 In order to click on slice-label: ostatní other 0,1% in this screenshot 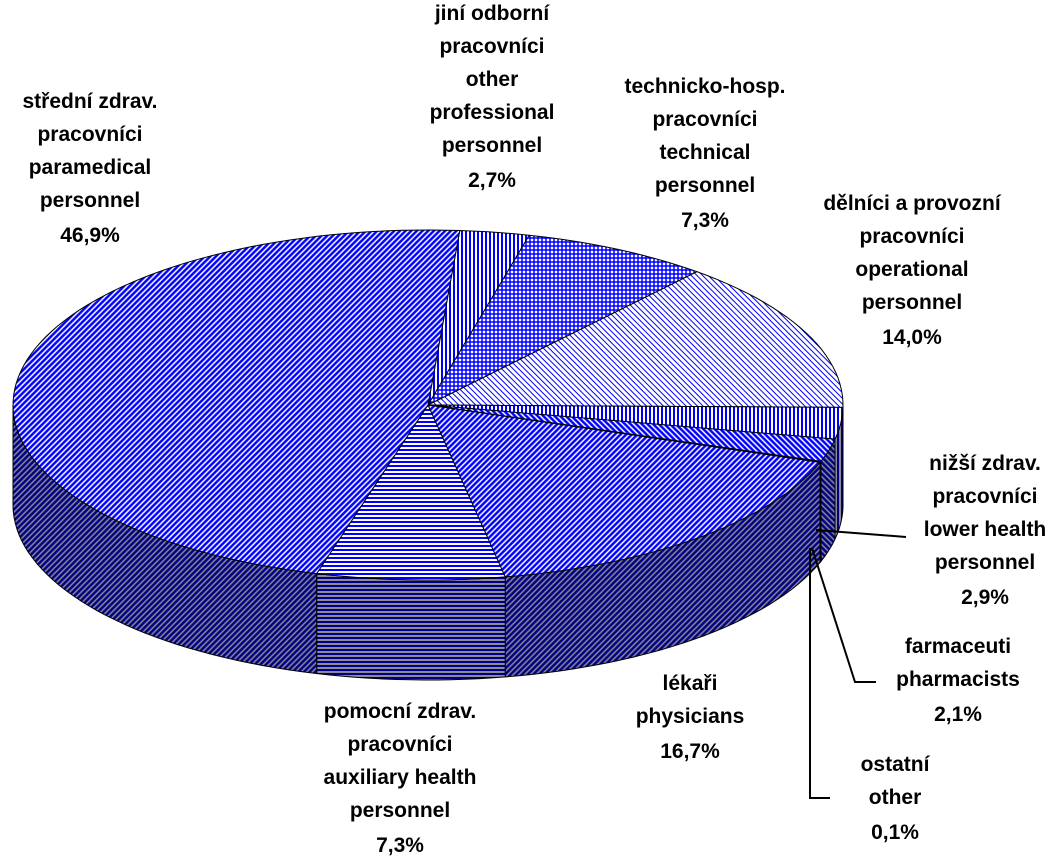, I will do `click(896, 798)`.